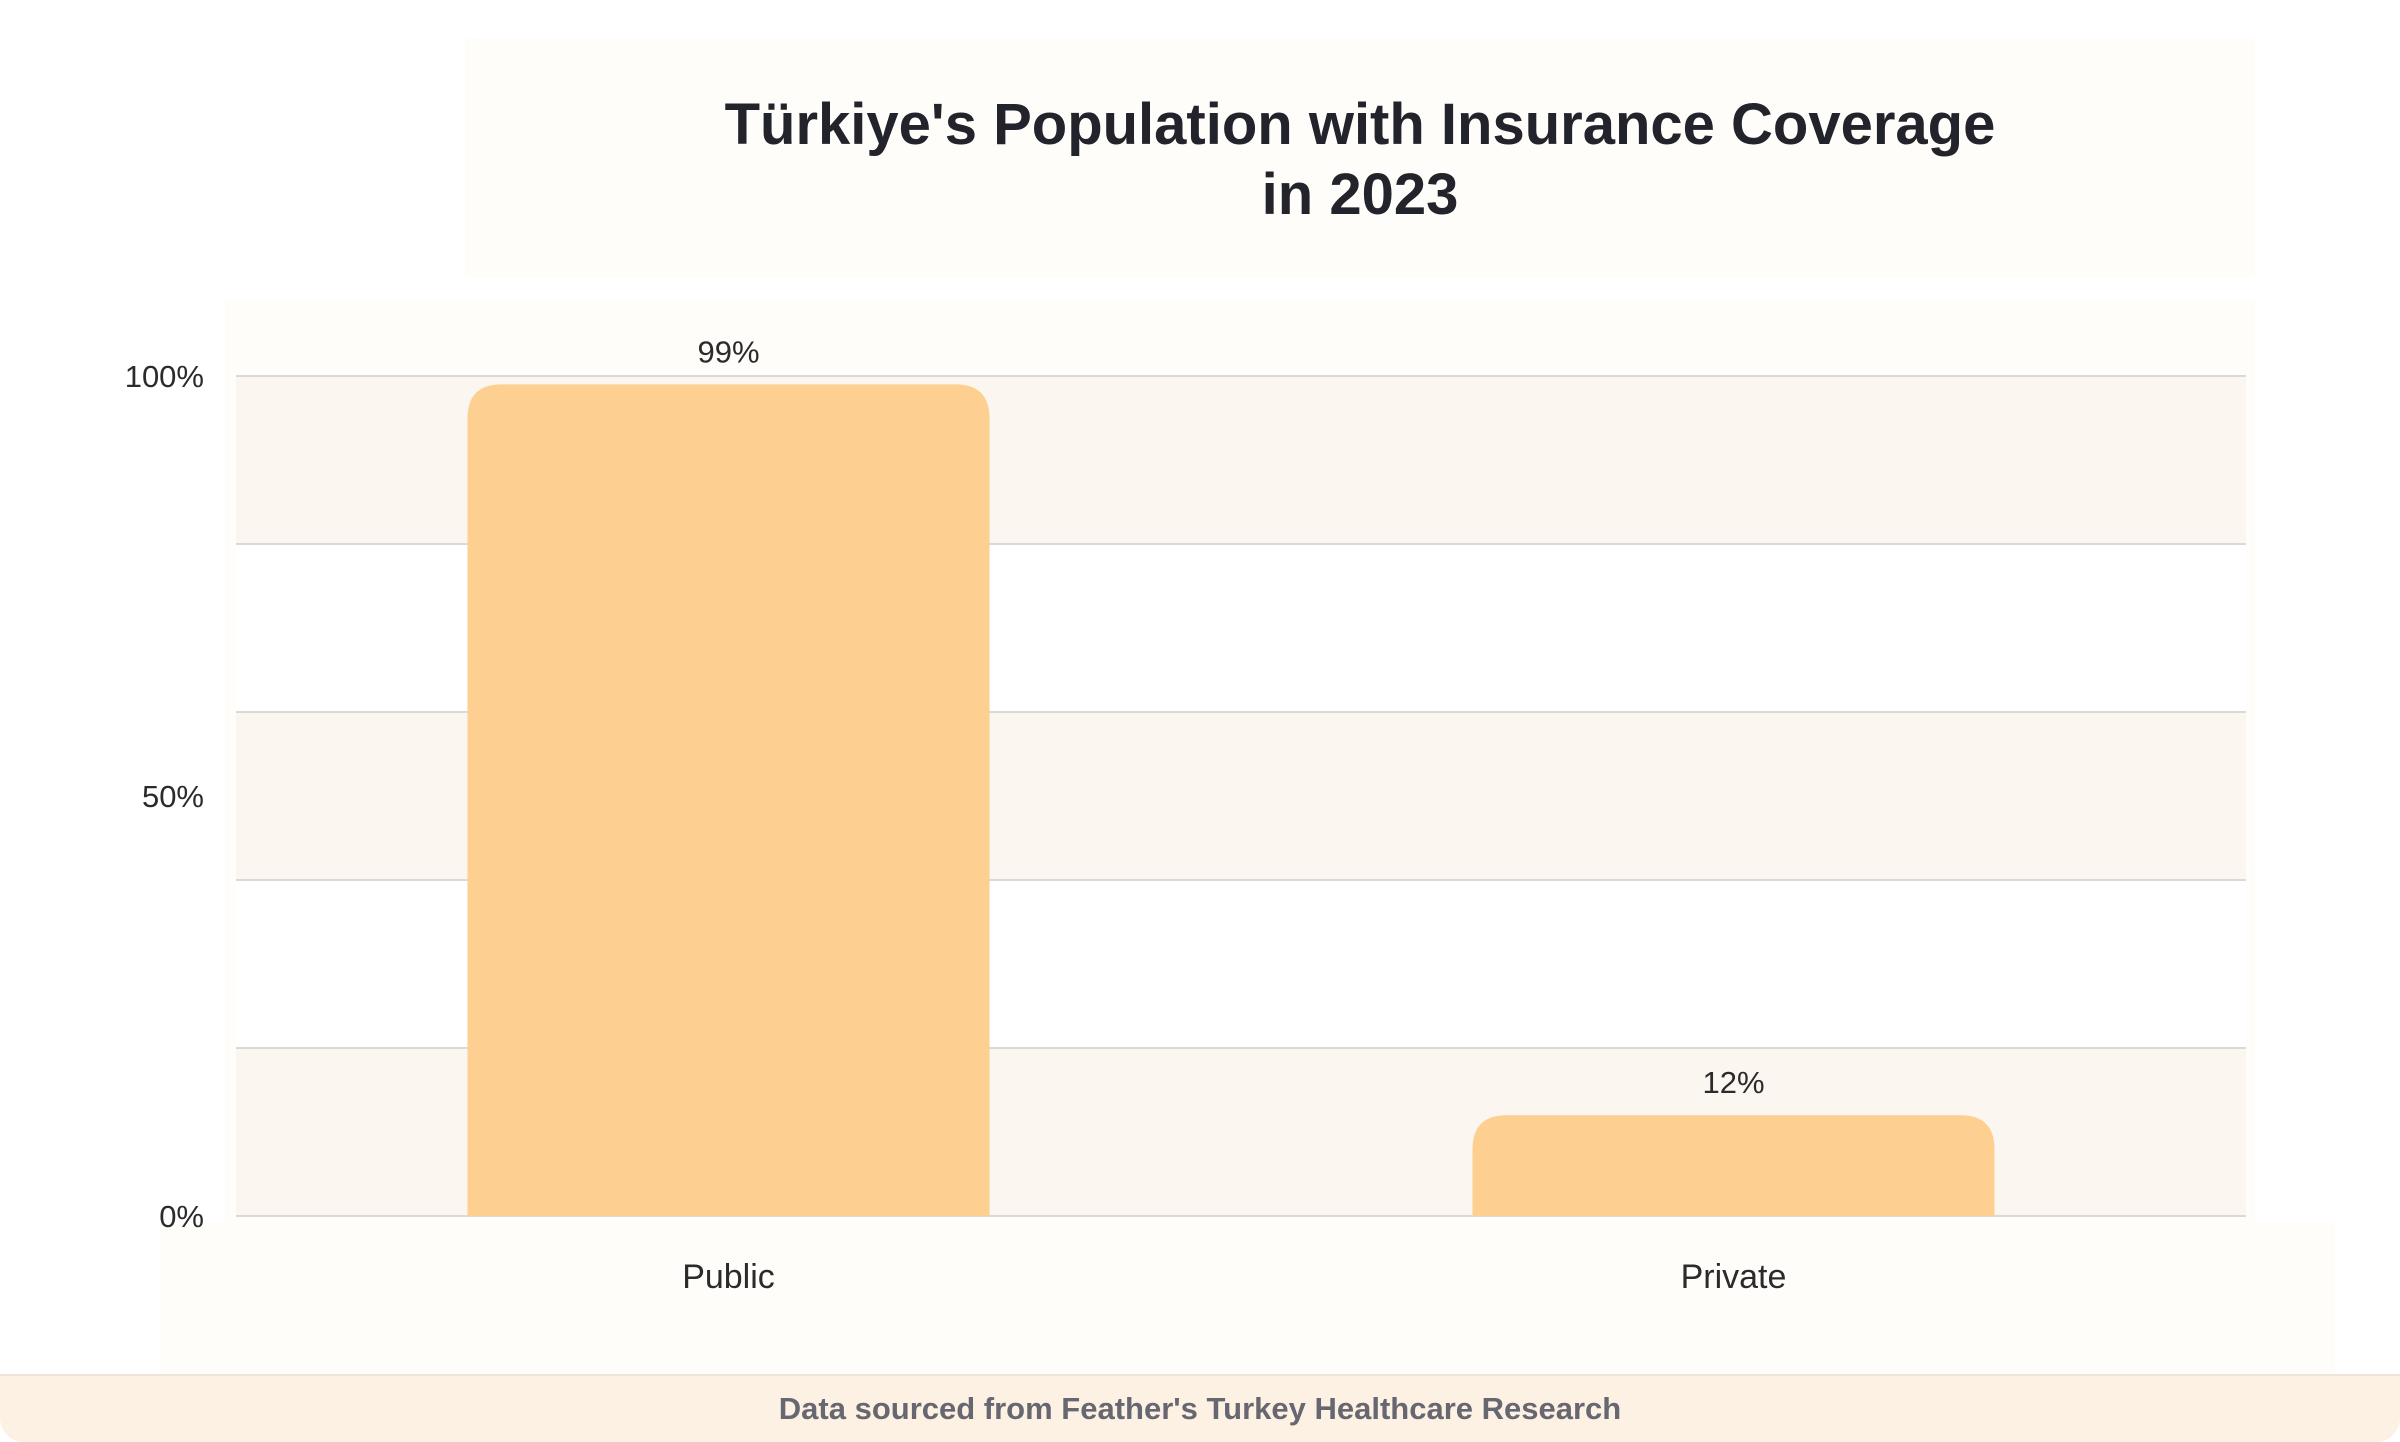 This screenshot has width=2400, height=1442. I want to click on data-label: 12%, so click(1733, 1082).